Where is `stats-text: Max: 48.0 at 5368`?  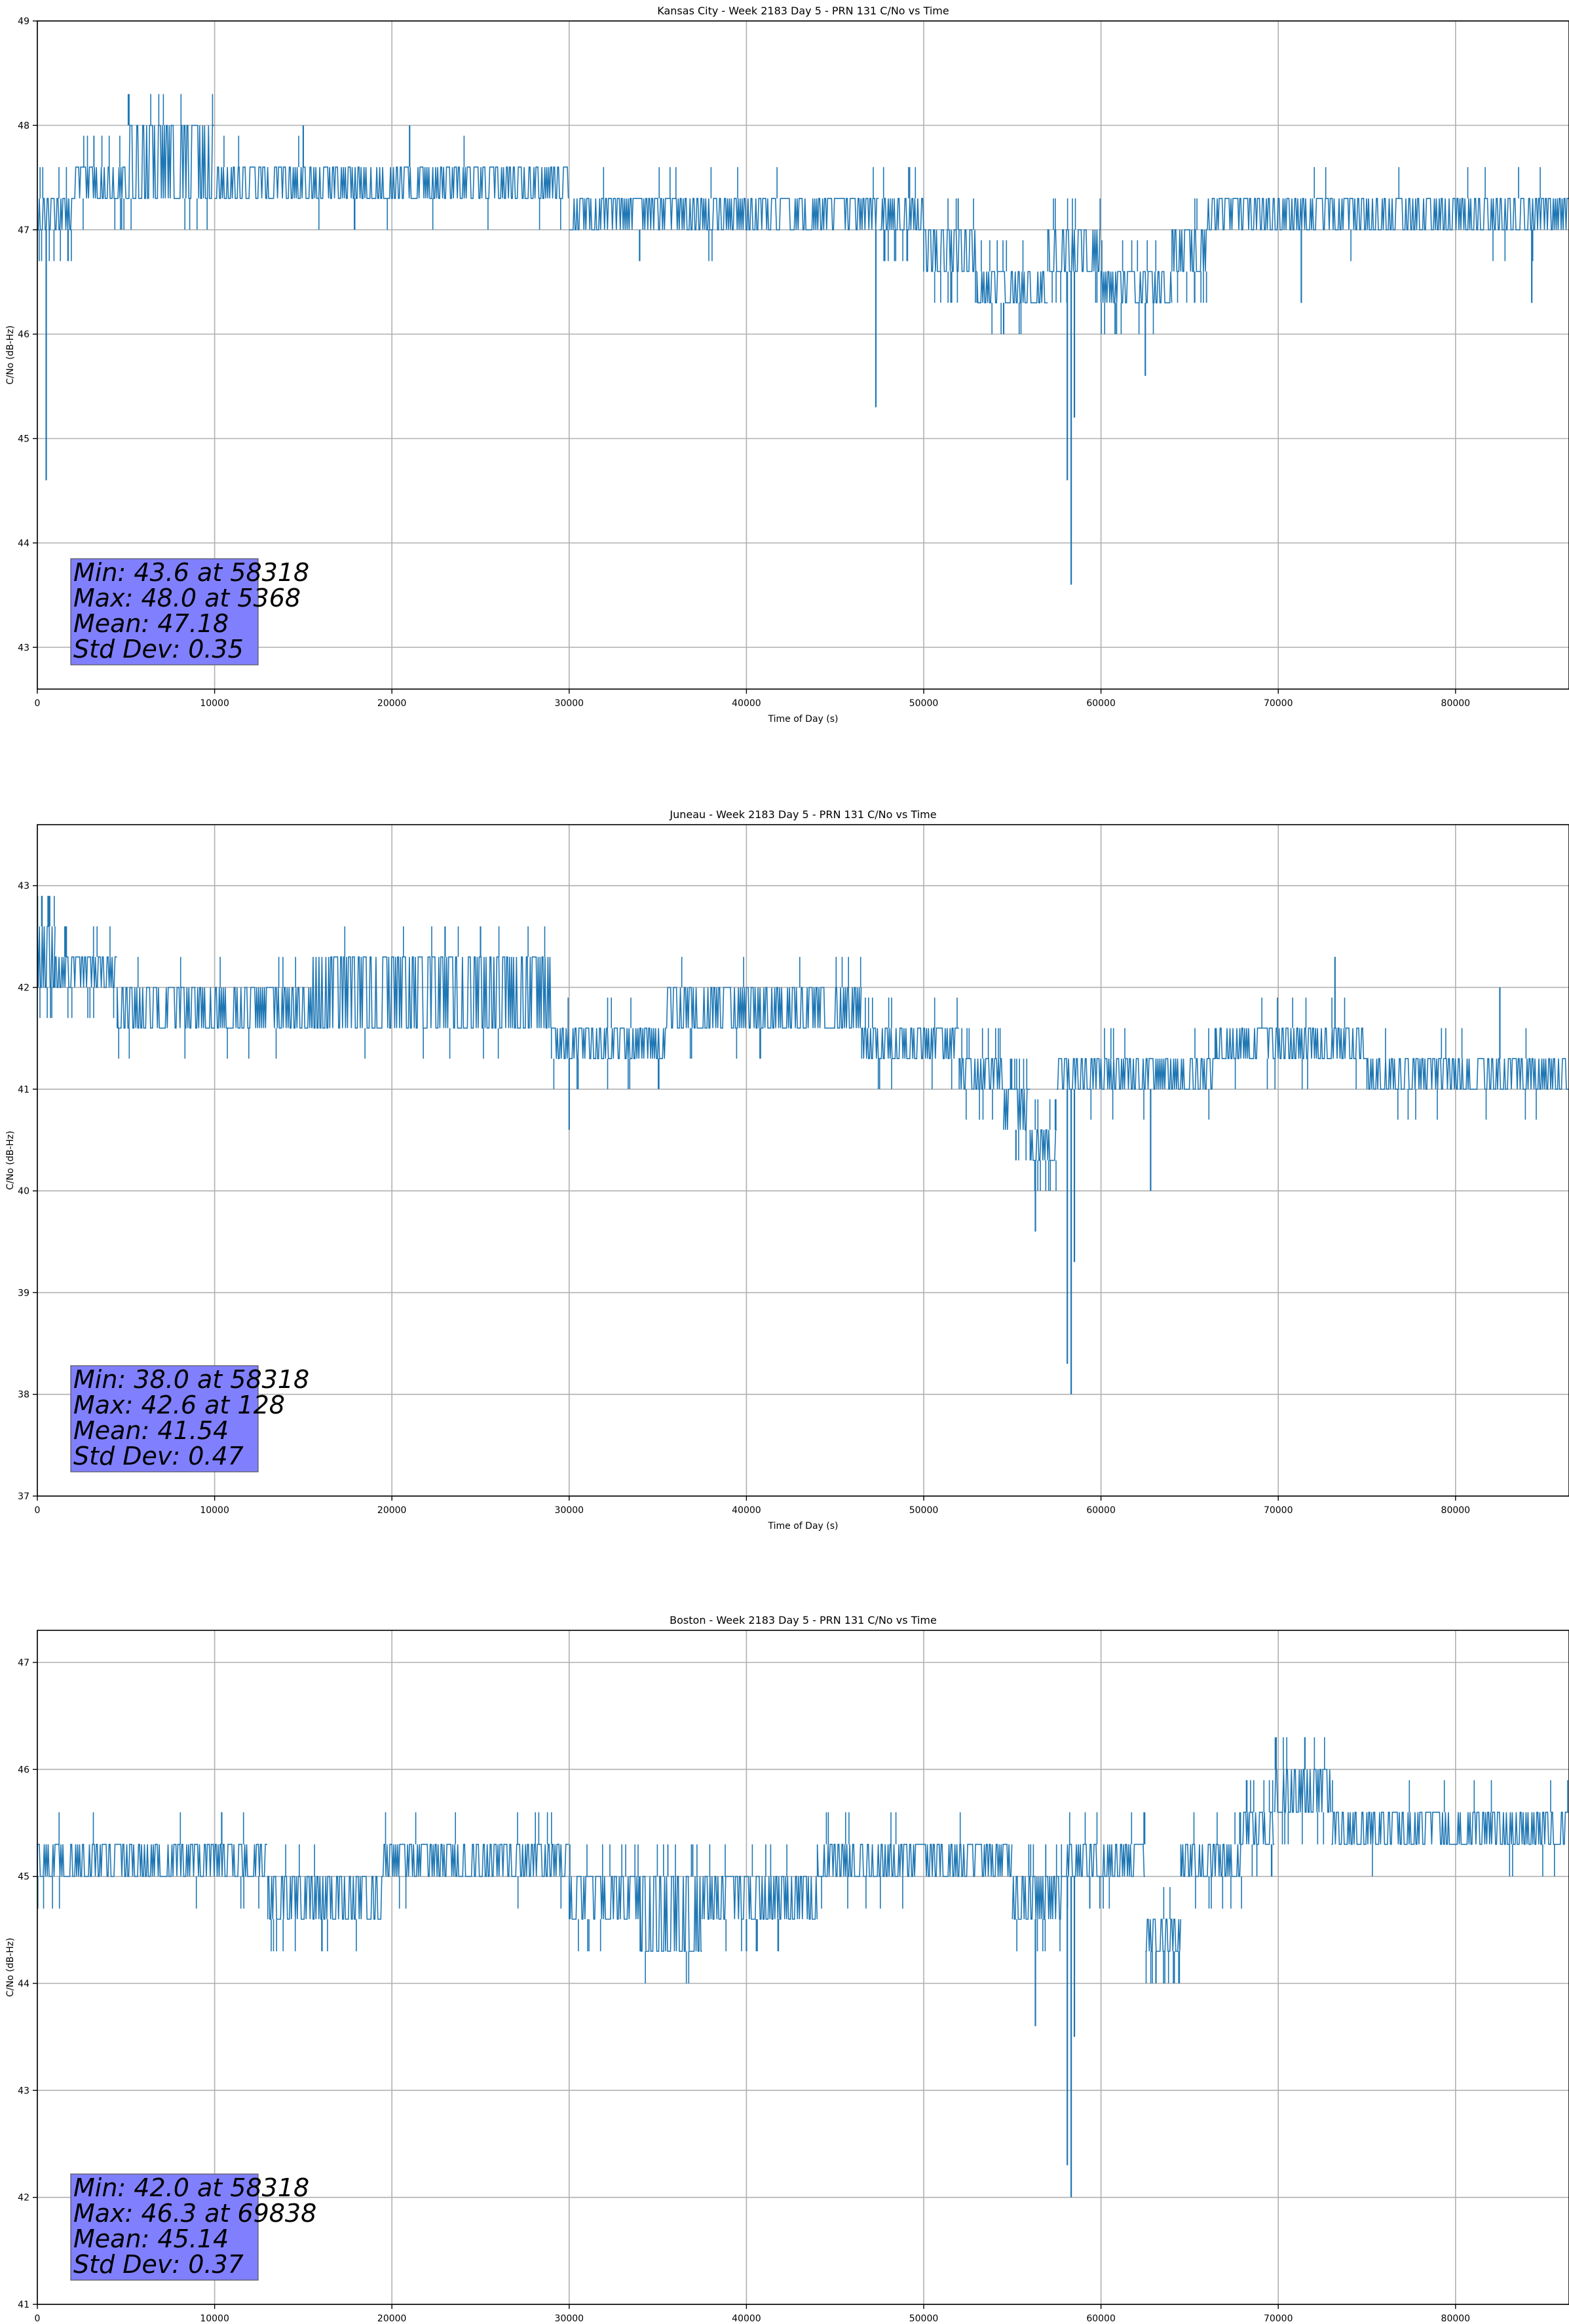
stats-text: Max: 48.0 at 5368 is located at coordinates (187, 598).